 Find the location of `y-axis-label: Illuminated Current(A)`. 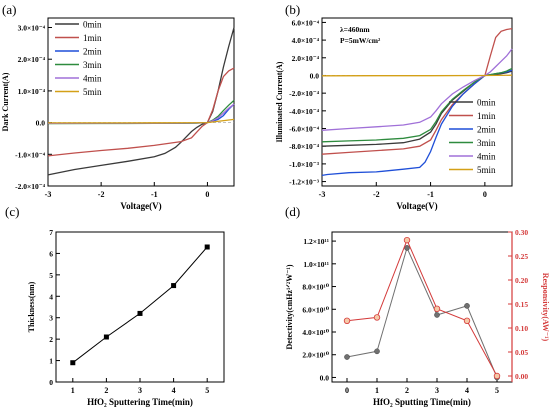

y-axis-label: Illuminated Current(A) is located at coordinates (279, 101).